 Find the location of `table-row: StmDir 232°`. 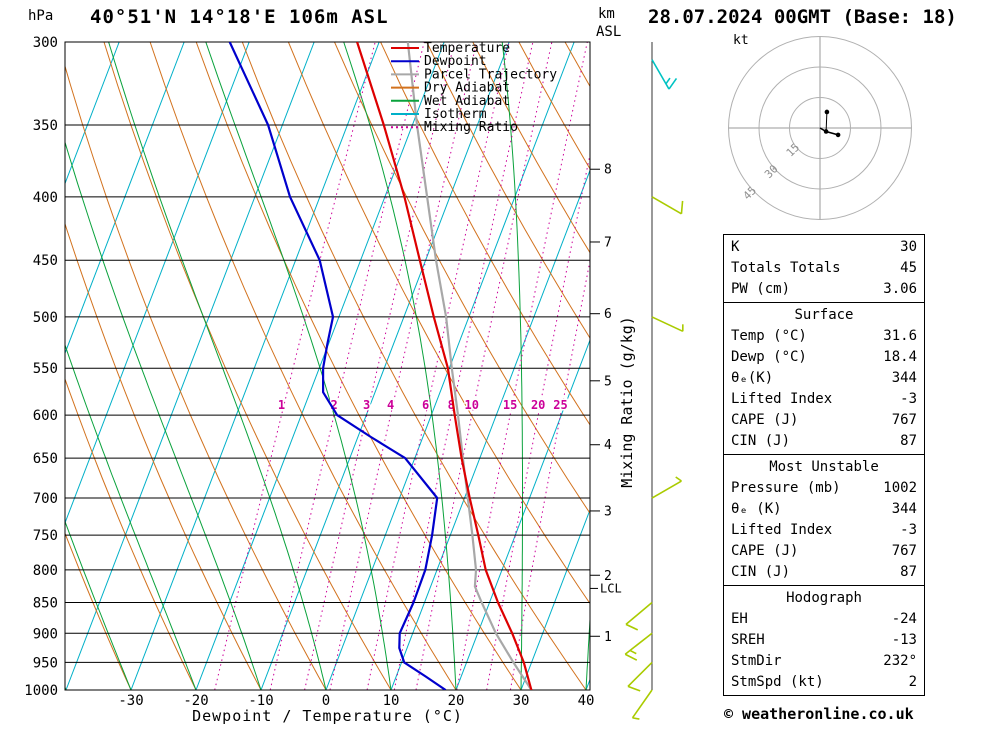

table-row: StmDir 232° is located at coordinates (824, 661).